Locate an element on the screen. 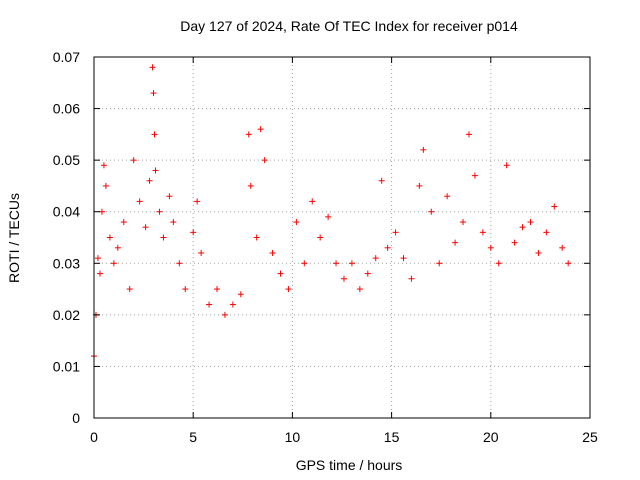 This screenshot has width=640, height=480. y-tick-label: 0.07 is located at coordinates (66, 57).